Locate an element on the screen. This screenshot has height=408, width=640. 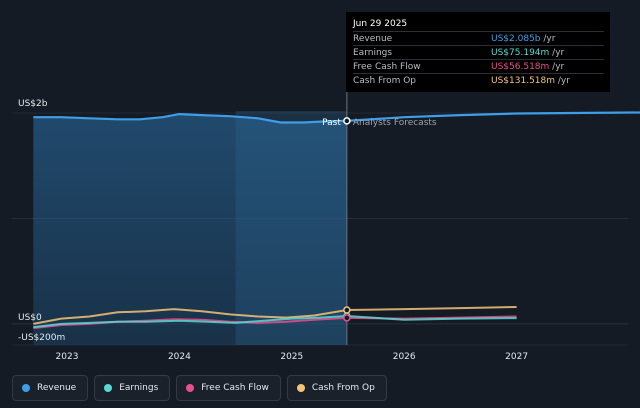
legend-label: Revenue is located at coordinates (57, 388).